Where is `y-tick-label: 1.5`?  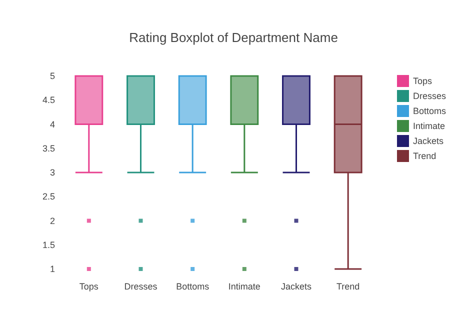 y-tick-label: 1.5 is located at coordinates (48, 245).